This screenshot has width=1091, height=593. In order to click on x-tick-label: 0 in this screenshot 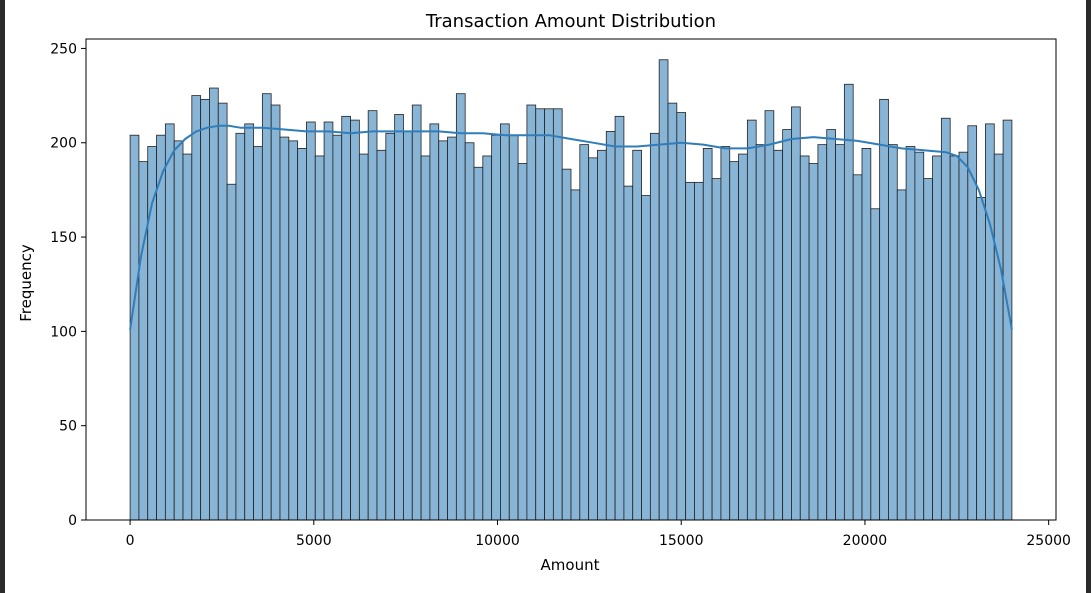, I will do `click(130, 541)`.